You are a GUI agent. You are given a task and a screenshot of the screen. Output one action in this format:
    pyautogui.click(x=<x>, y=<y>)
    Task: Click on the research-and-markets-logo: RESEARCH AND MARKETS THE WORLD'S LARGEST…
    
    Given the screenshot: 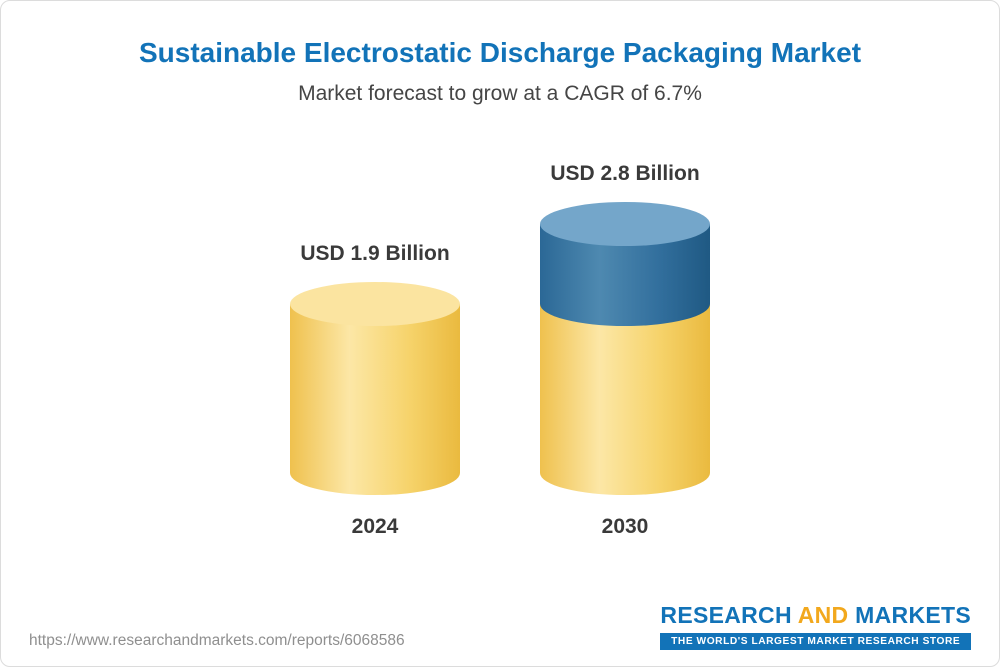 What is the action you would take?
    pyautogui.click(x=815, y=626)
    